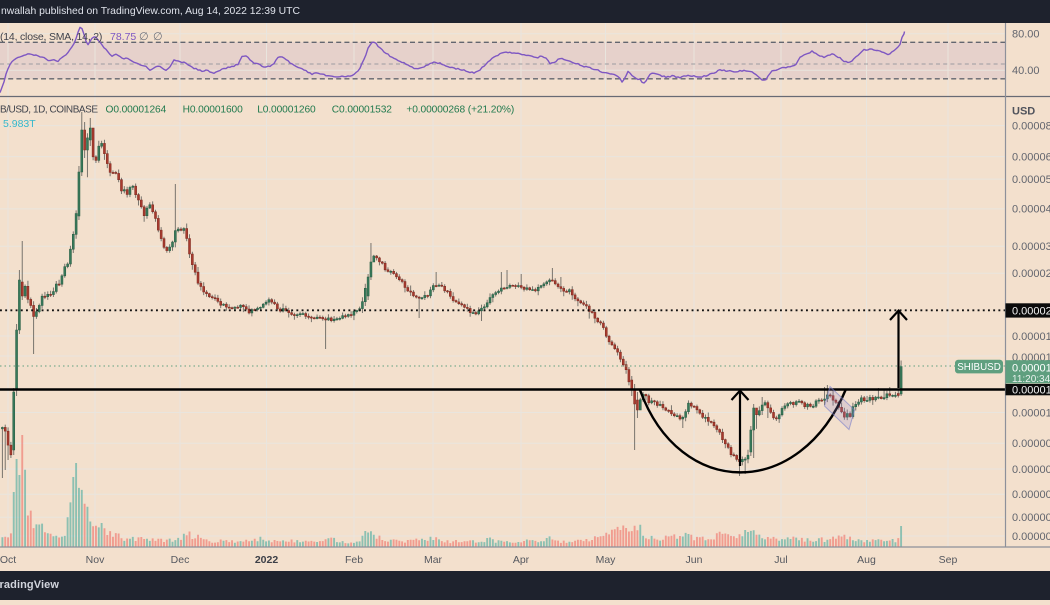 The height and width of the screenshot is (605, 1050). Describe the element at coordinates (180, 560) in the screenshot. I see `svg-text: Dec` at that location.